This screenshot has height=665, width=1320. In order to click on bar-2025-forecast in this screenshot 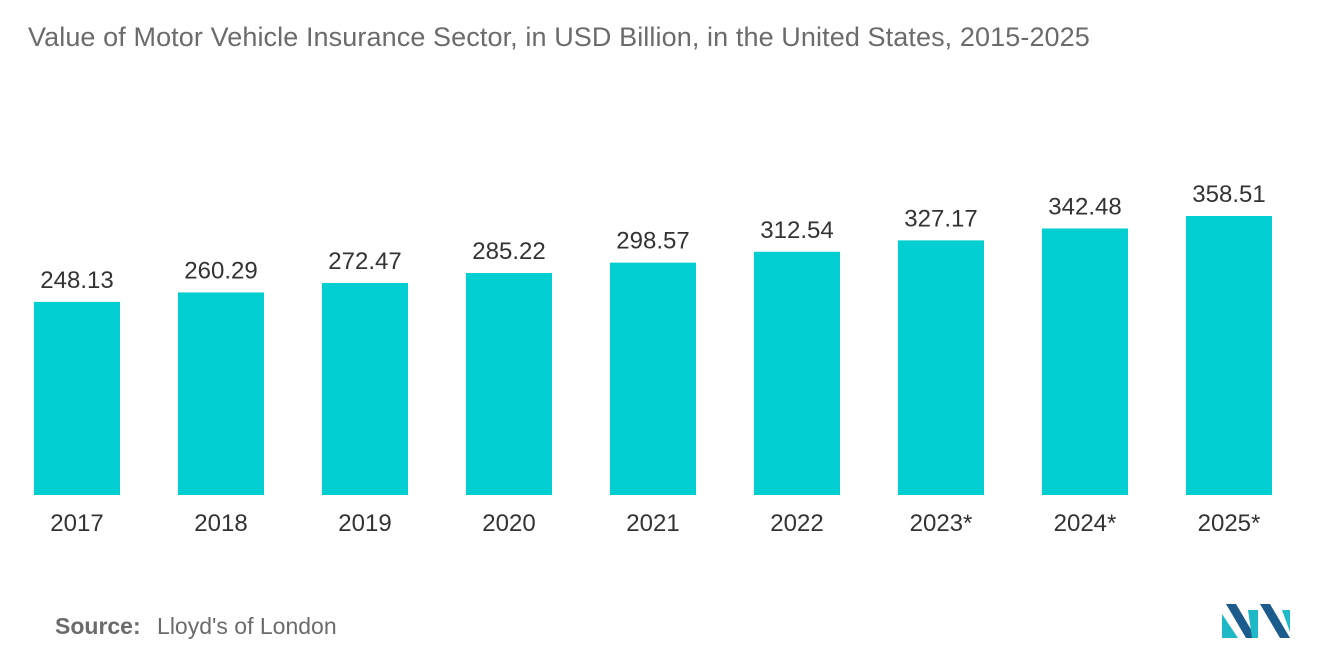, I will do `click(1229, 355)`.